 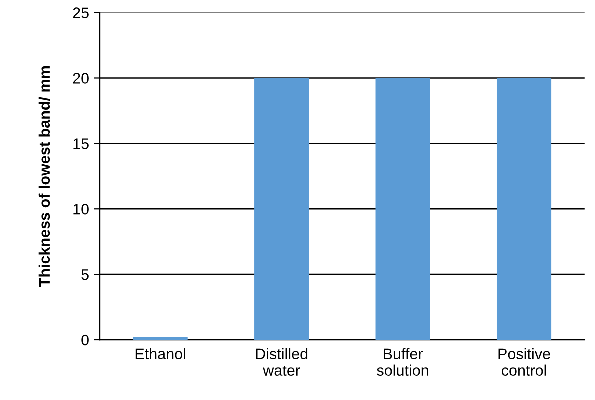 What do you see at coordinates (402, 362) in the screenshot?
I see `x-tick-label: Buffer solution` at bounding box center [402, 362].